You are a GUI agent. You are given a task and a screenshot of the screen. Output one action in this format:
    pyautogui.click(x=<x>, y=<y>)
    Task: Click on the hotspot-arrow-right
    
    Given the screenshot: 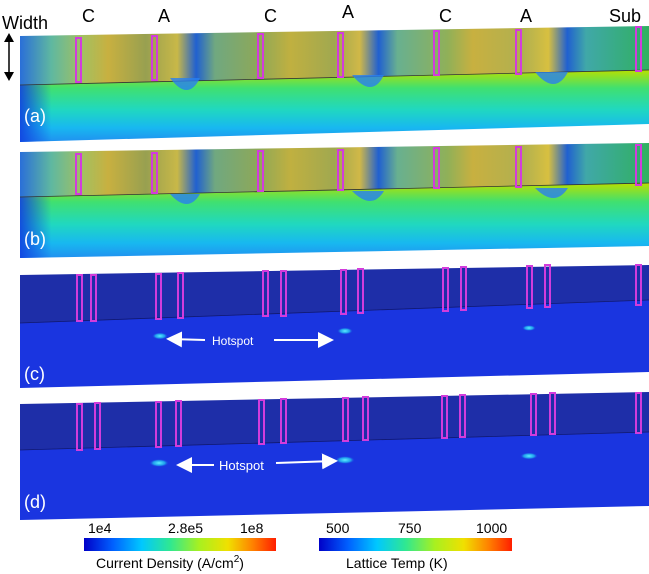 What is the action you would take?
    pyautogui.click(x=306, y=461)
    